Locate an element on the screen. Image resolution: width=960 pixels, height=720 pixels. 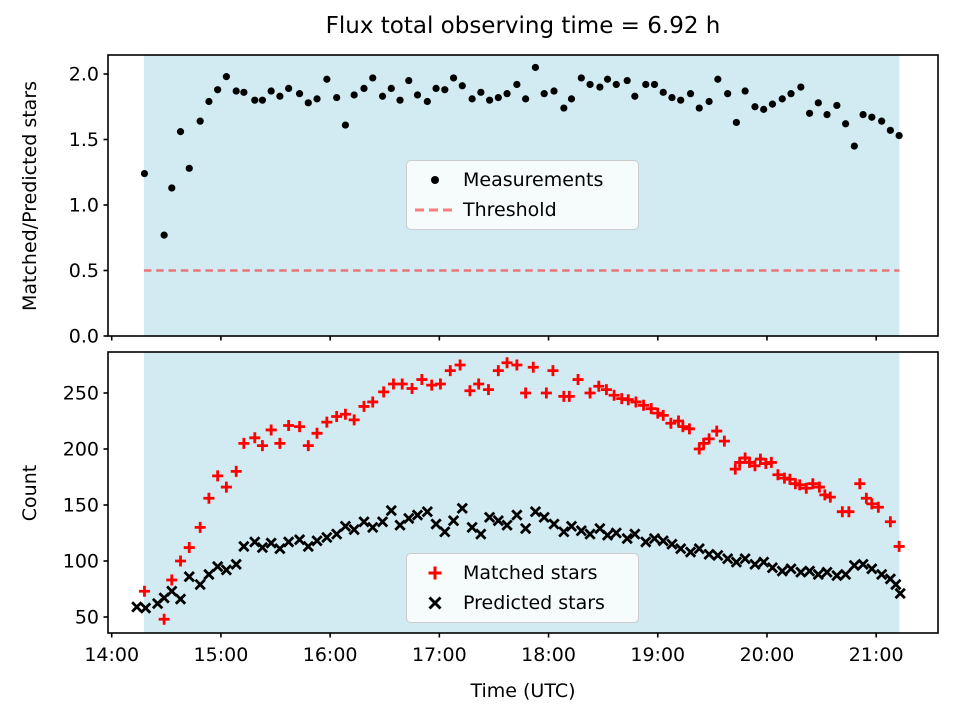
svg-text: 250 is located at coordinates (81, 393).